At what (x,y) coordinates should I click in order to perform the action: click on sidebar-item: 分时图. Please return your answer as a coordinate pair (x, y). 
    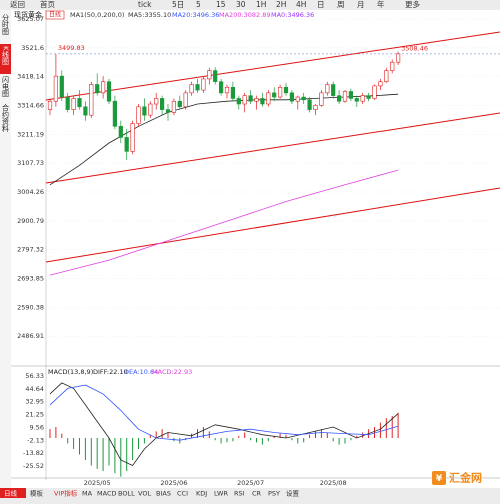
    Looking at the image, I should click on (6, 24).